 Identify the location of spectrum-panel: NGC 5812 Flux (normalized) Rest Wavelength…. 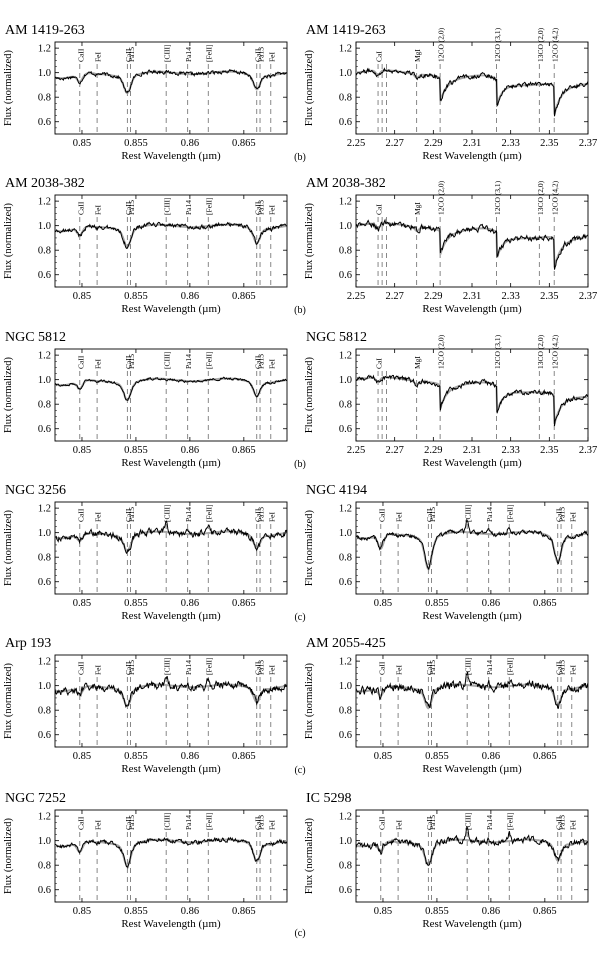
(145, 399).